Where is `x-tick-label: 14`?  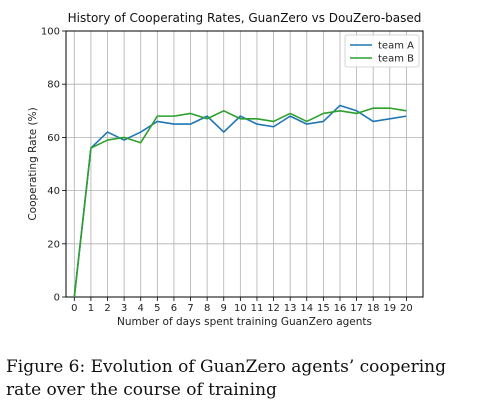
x-tick-label: 14 is located at coordinates (306, 308).